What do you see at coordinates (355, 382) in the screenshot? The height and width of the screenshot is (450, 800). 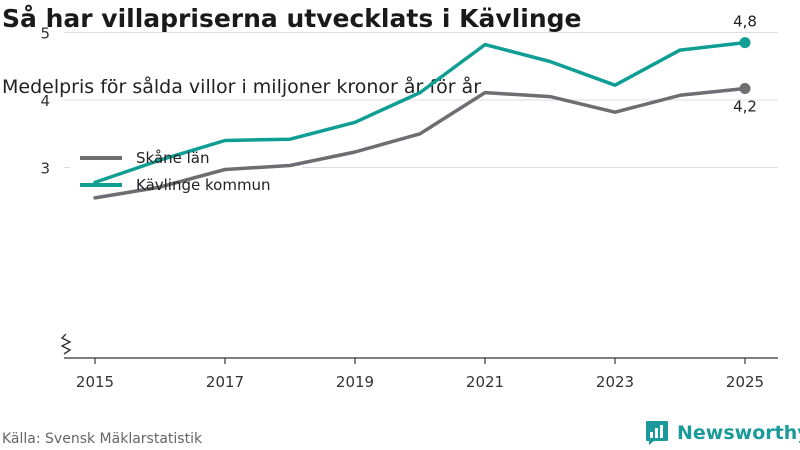 I see `x-tick-label: 2019` at bounding box center [355, 382].